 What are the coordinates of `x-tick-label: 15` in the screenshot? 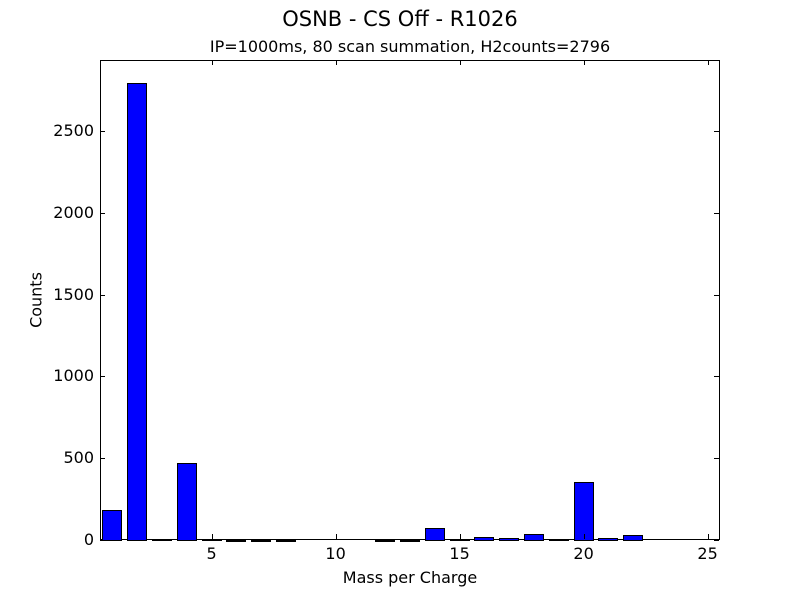 It's located at (459, 553).